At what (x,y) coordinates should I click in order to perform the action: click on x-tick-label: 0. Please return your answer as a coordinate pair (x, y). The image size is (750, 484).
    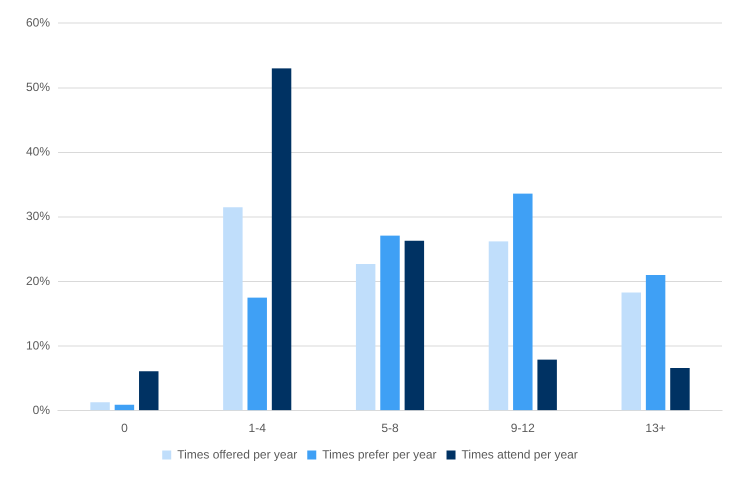
    Looking at the image, I should click on (124, 428).